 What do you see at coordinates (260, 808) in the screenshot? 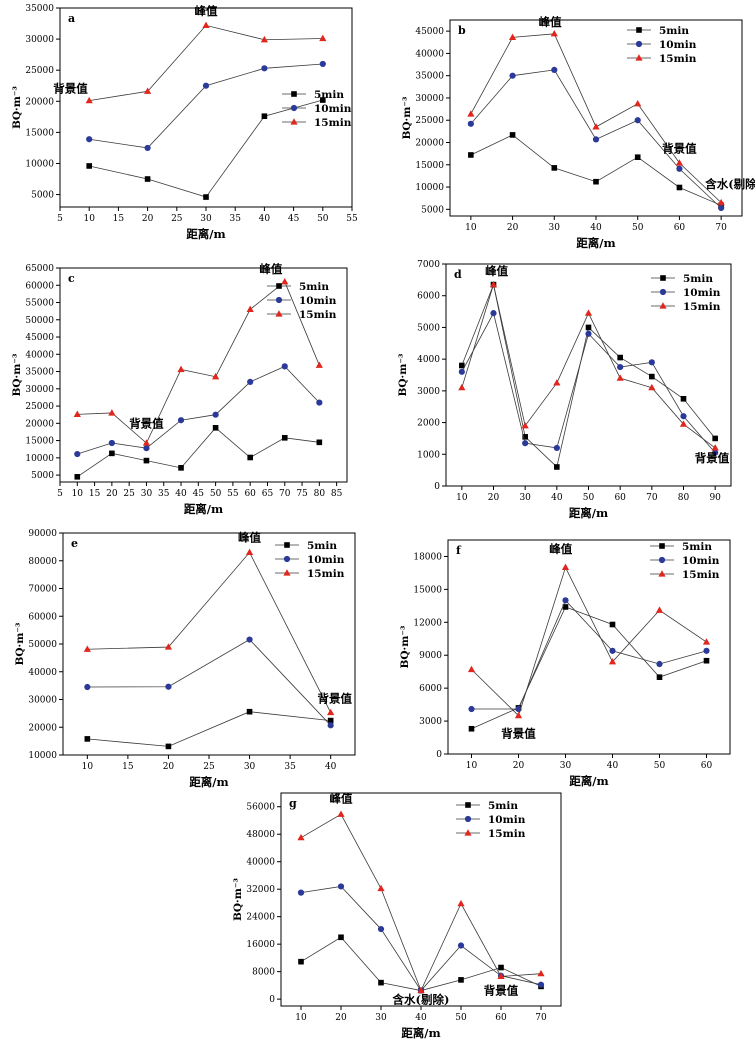
I see `y-tick-label: 56000` at bounding box center [260, 808].